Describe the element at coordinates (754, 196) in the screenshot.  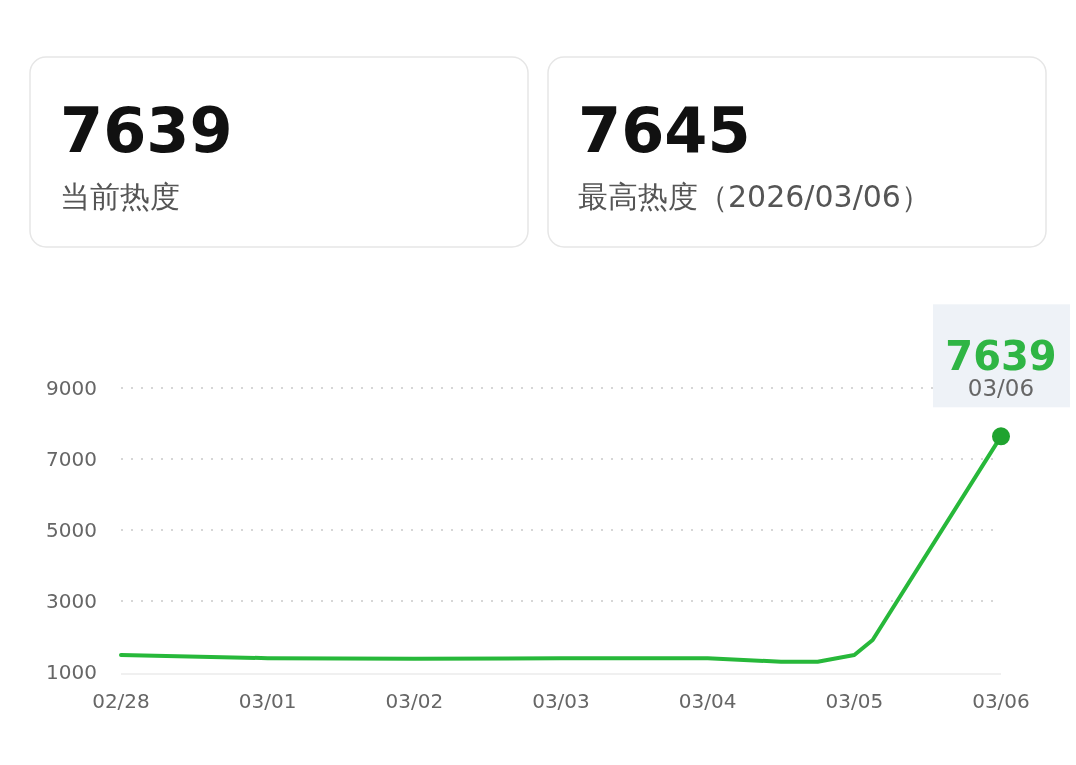
I see `text: 最高热度（2026/03/06）` at that location.